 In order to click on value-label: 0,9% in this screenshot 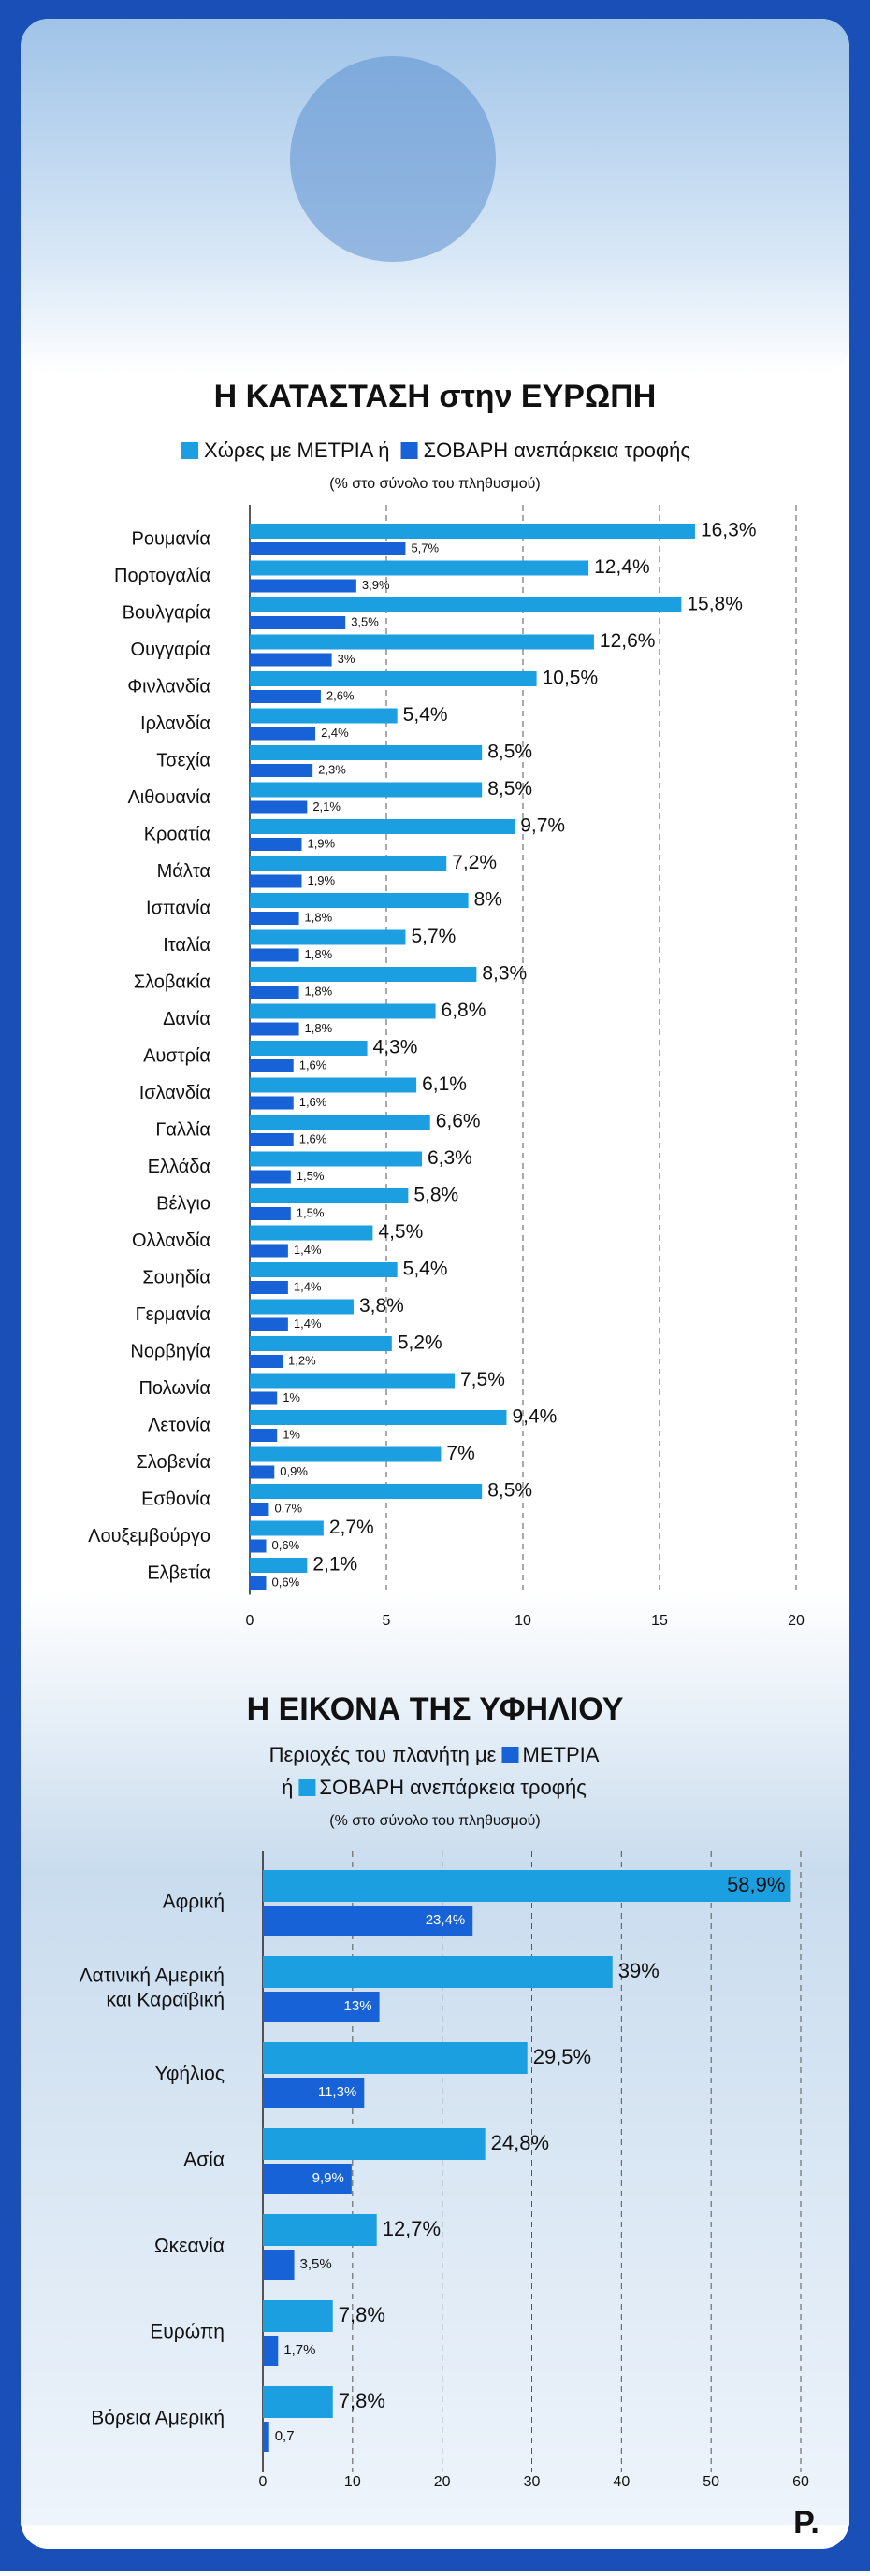, I will do `click(294, 1471)`.